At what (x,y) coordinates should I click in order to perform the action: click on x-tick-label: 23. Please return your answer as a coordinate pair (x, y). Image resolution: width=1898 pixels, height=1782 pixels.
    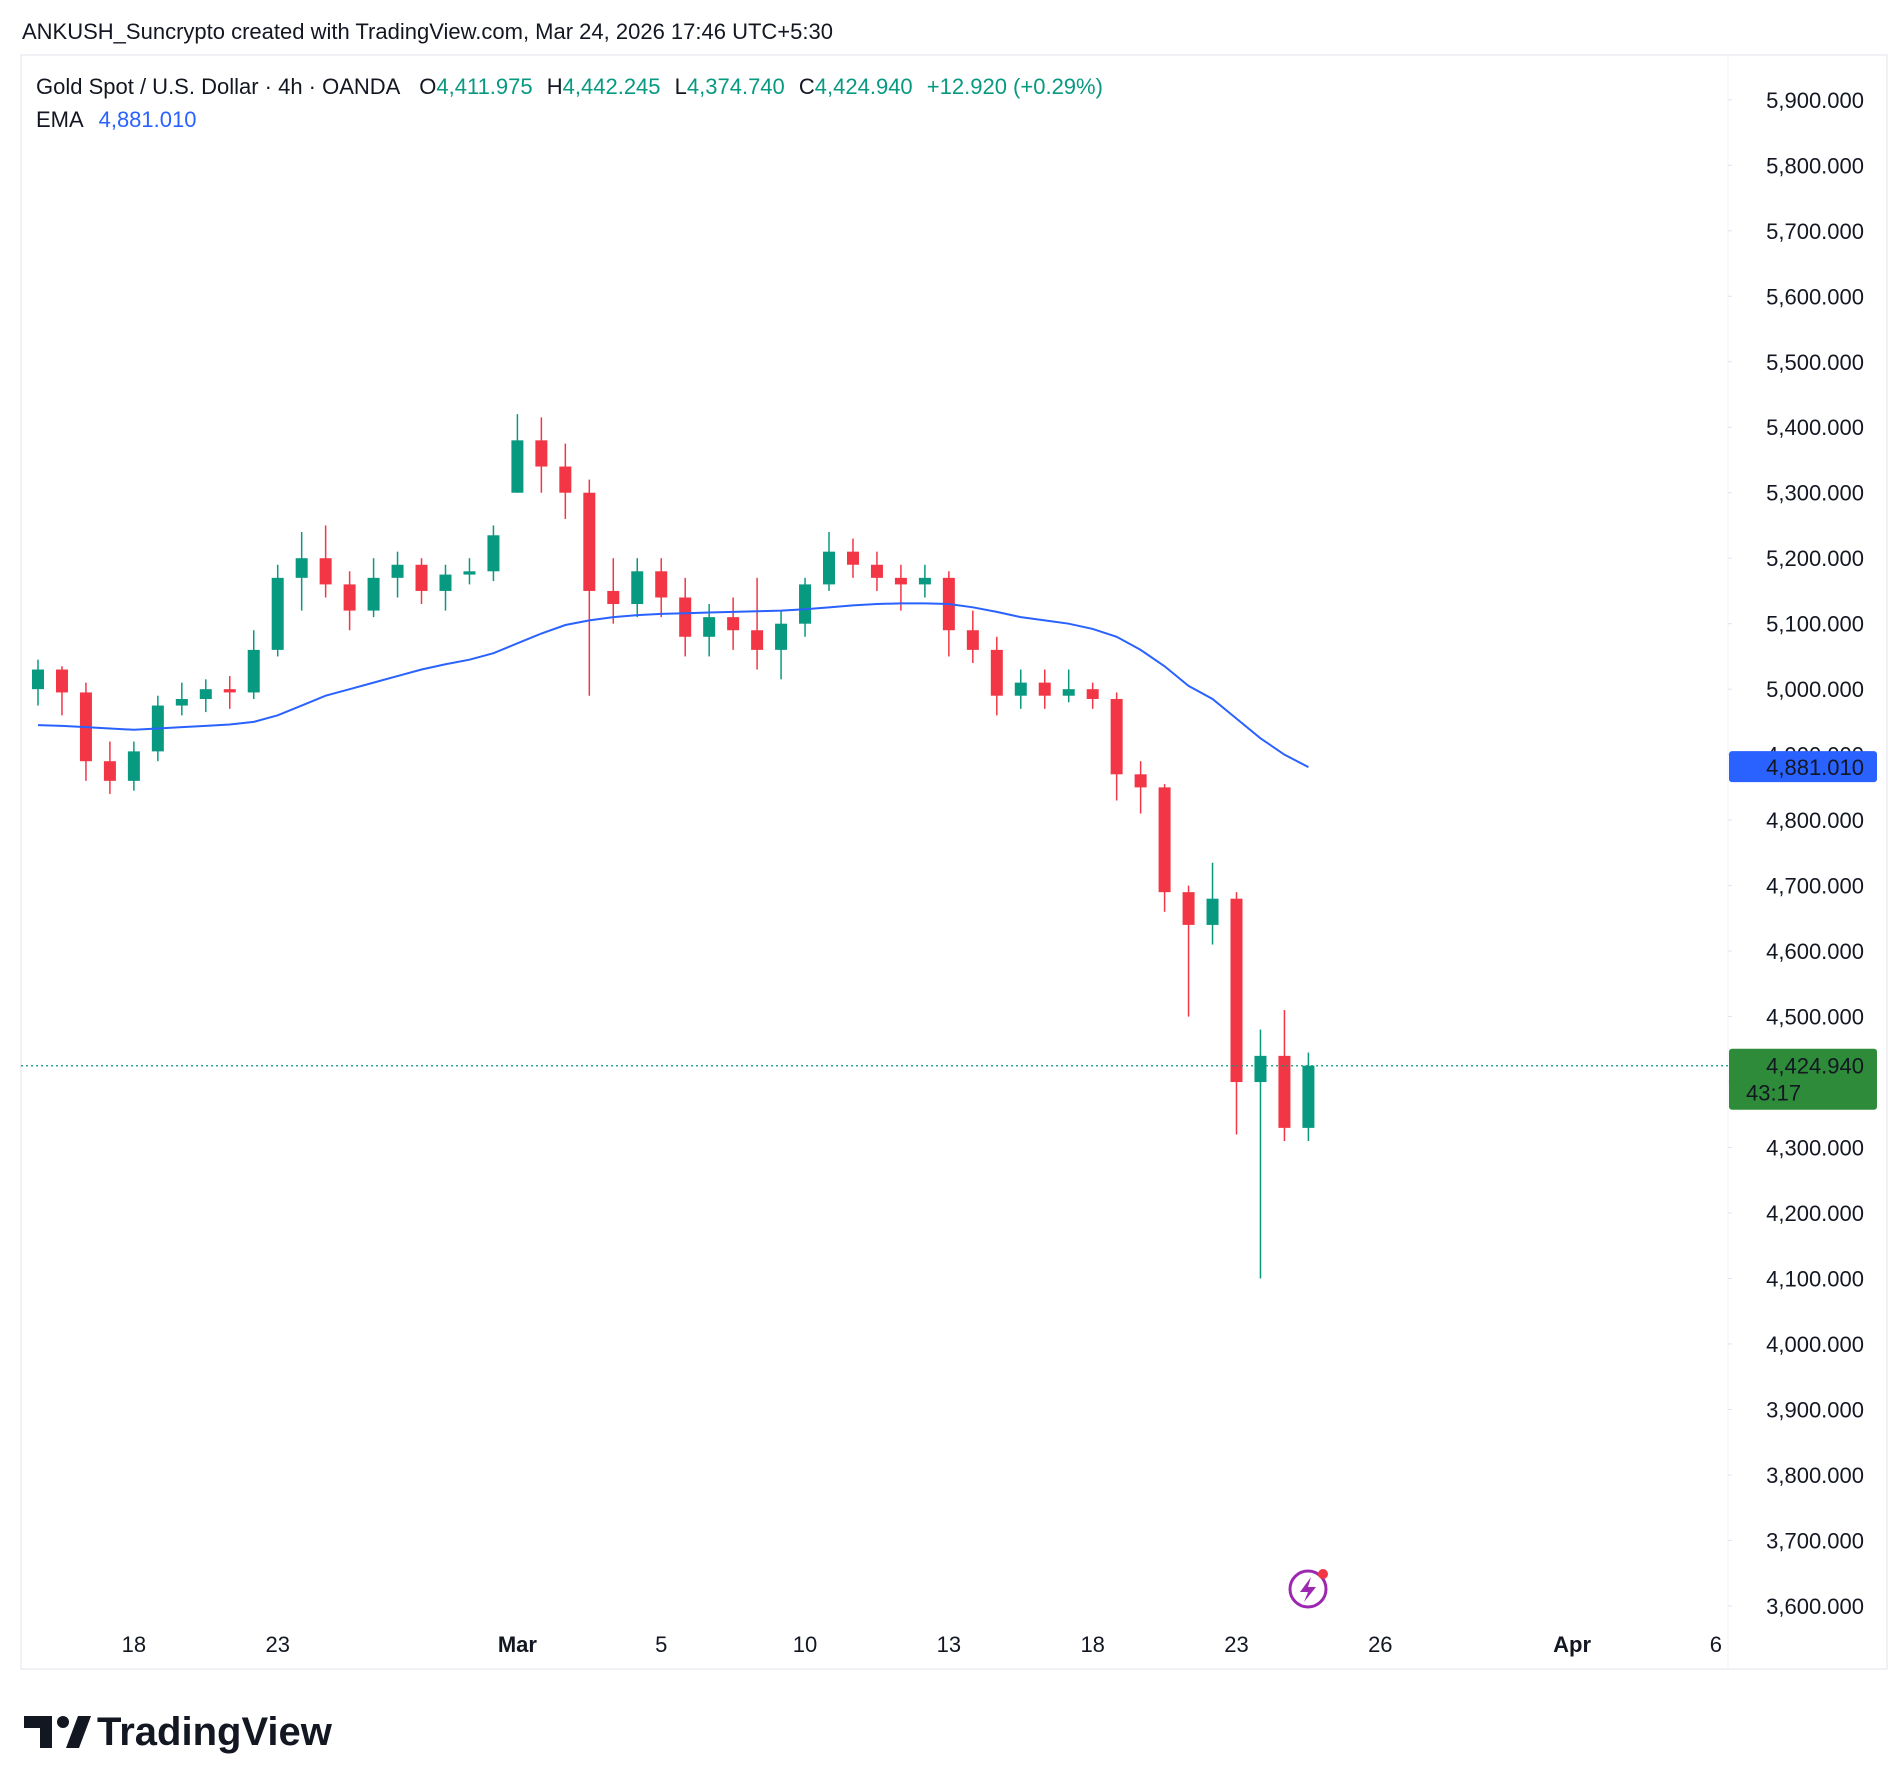
    Looking at the image, I should click on (277, 1644).